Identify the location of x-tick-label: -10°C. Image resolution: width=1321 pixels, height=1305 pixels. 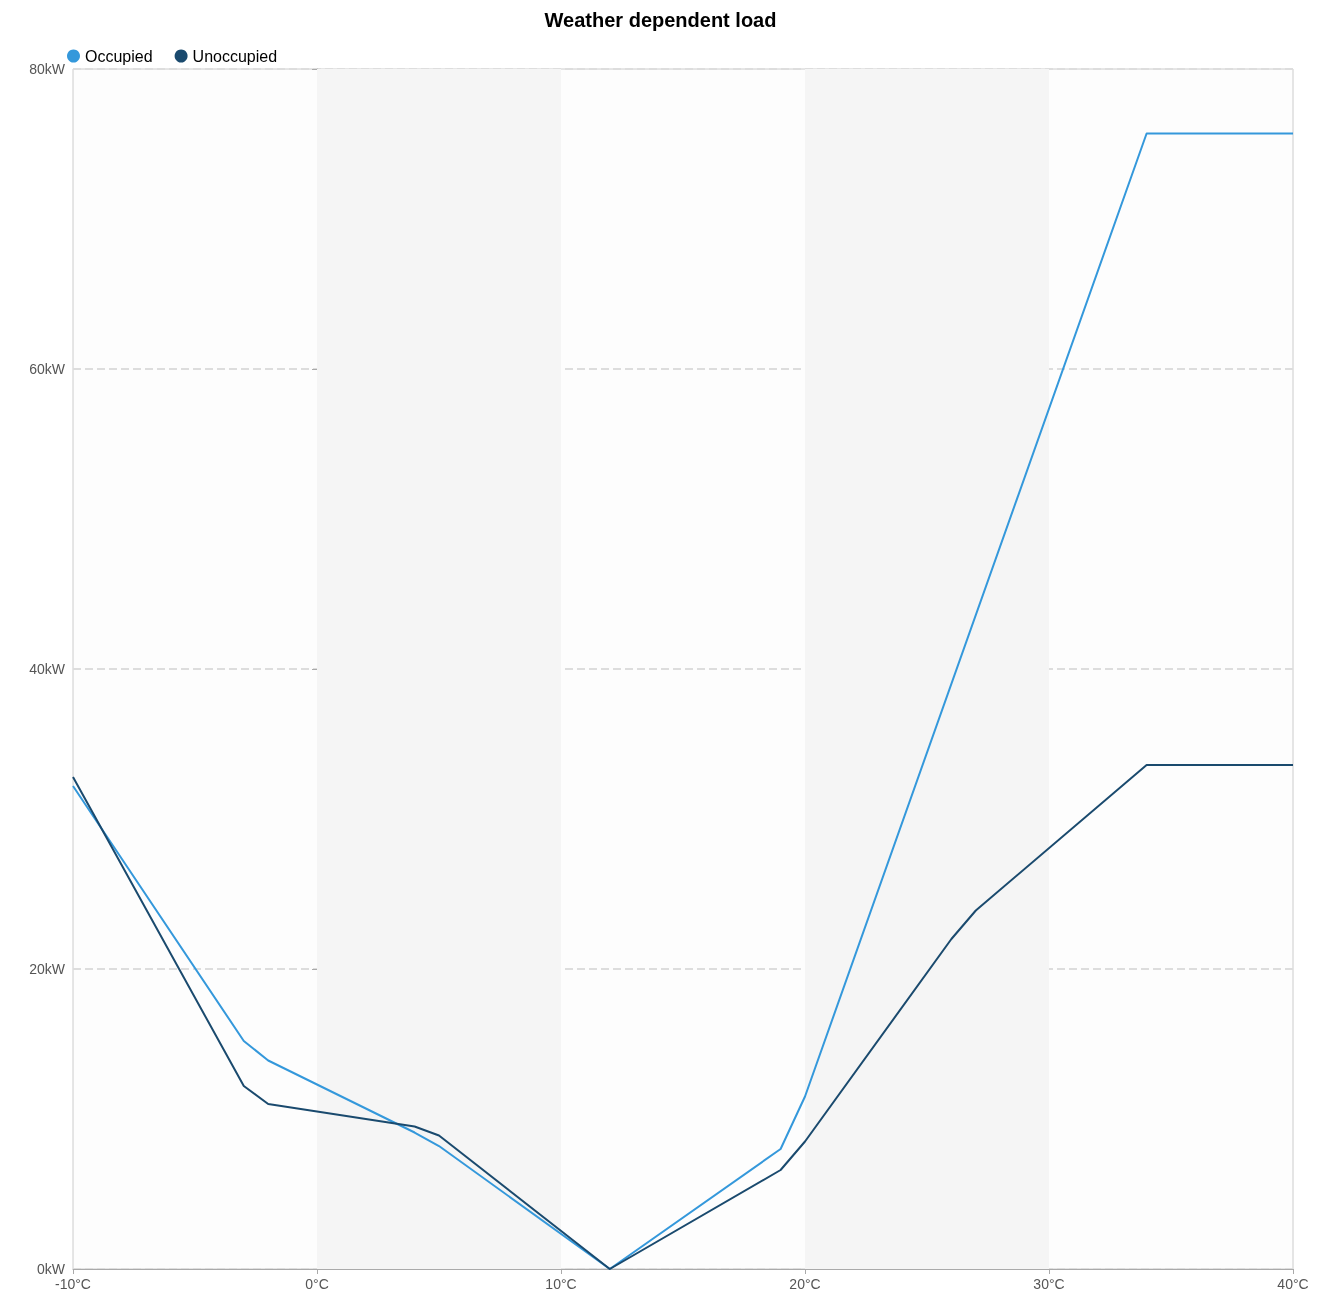
(73, 1284).